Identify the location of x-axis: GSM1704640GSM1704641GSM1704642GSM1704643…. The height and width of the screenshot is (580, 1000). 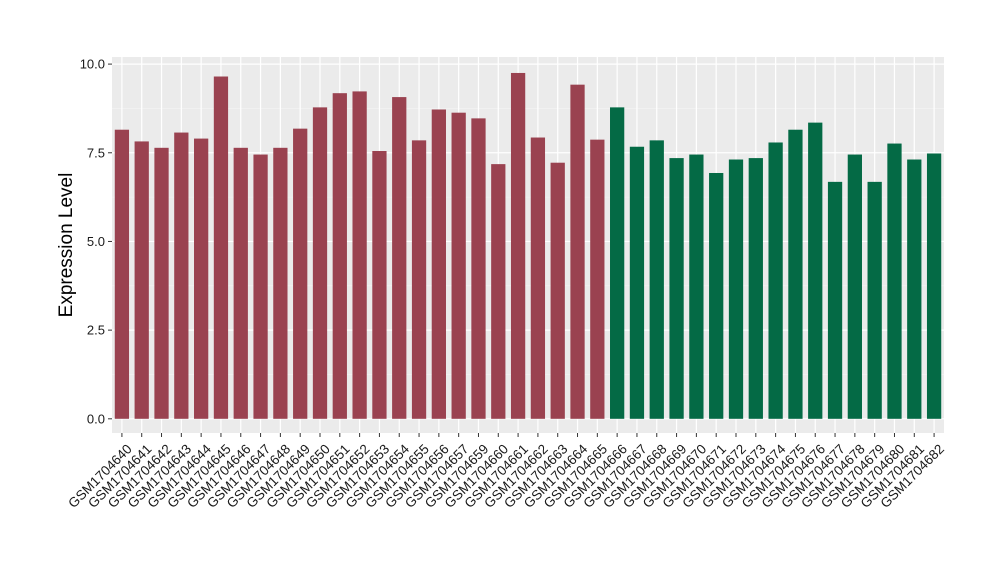
(506, 472).